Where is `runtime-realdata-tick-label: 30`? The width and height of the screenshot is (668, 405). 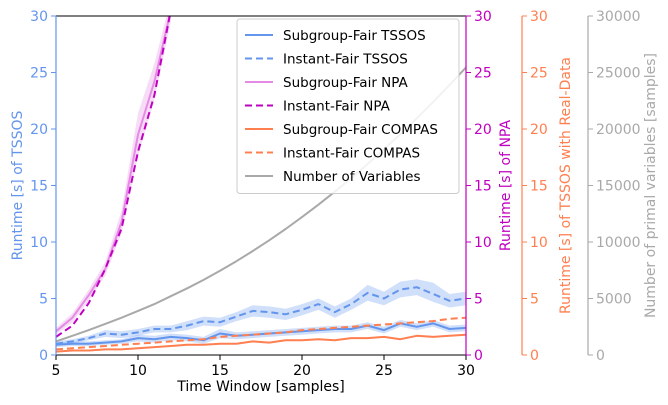 runtime-realdata-tick-label: 30 is located at coordinates (539, 17).